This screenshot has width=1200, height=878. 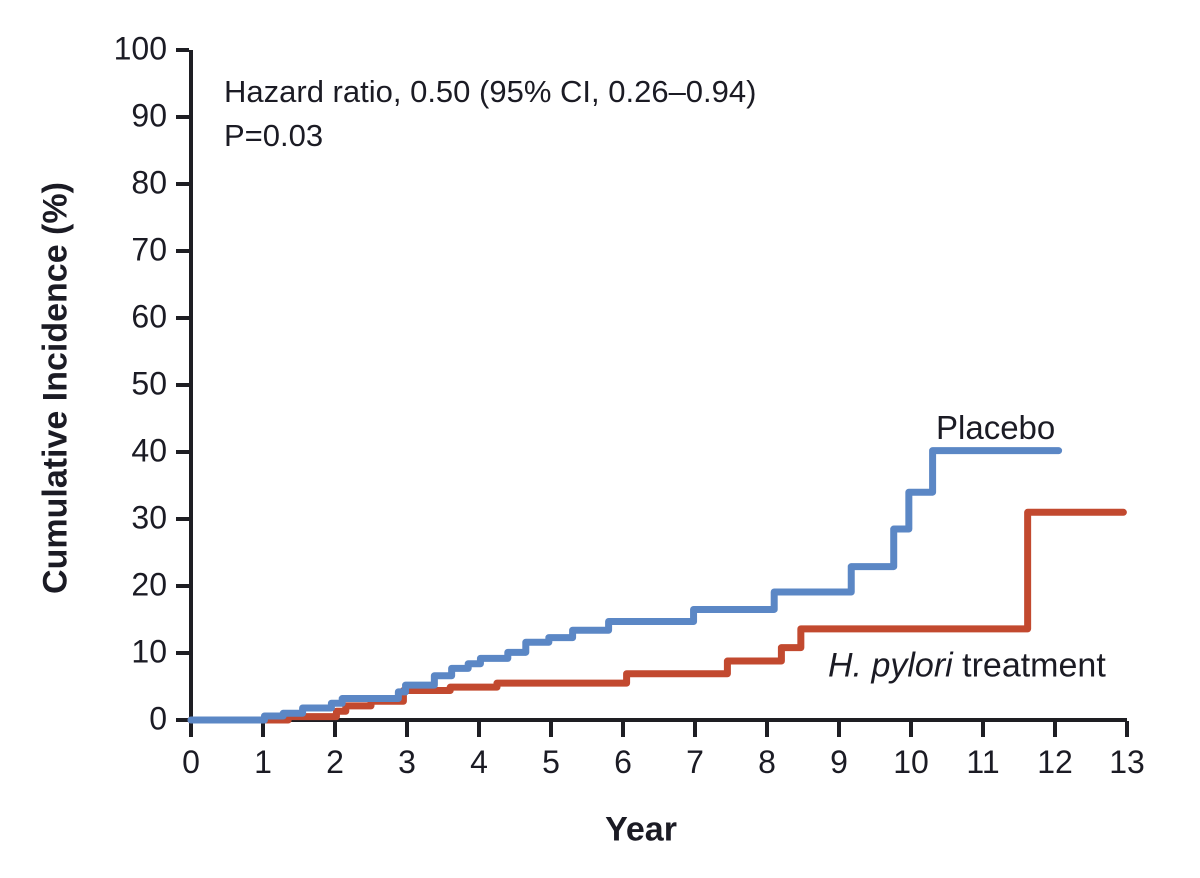 What do you see at coordinates (1055, 762) in the screenshot?
I see `x-tick-label: 12` at bounding box center [1055, 762].